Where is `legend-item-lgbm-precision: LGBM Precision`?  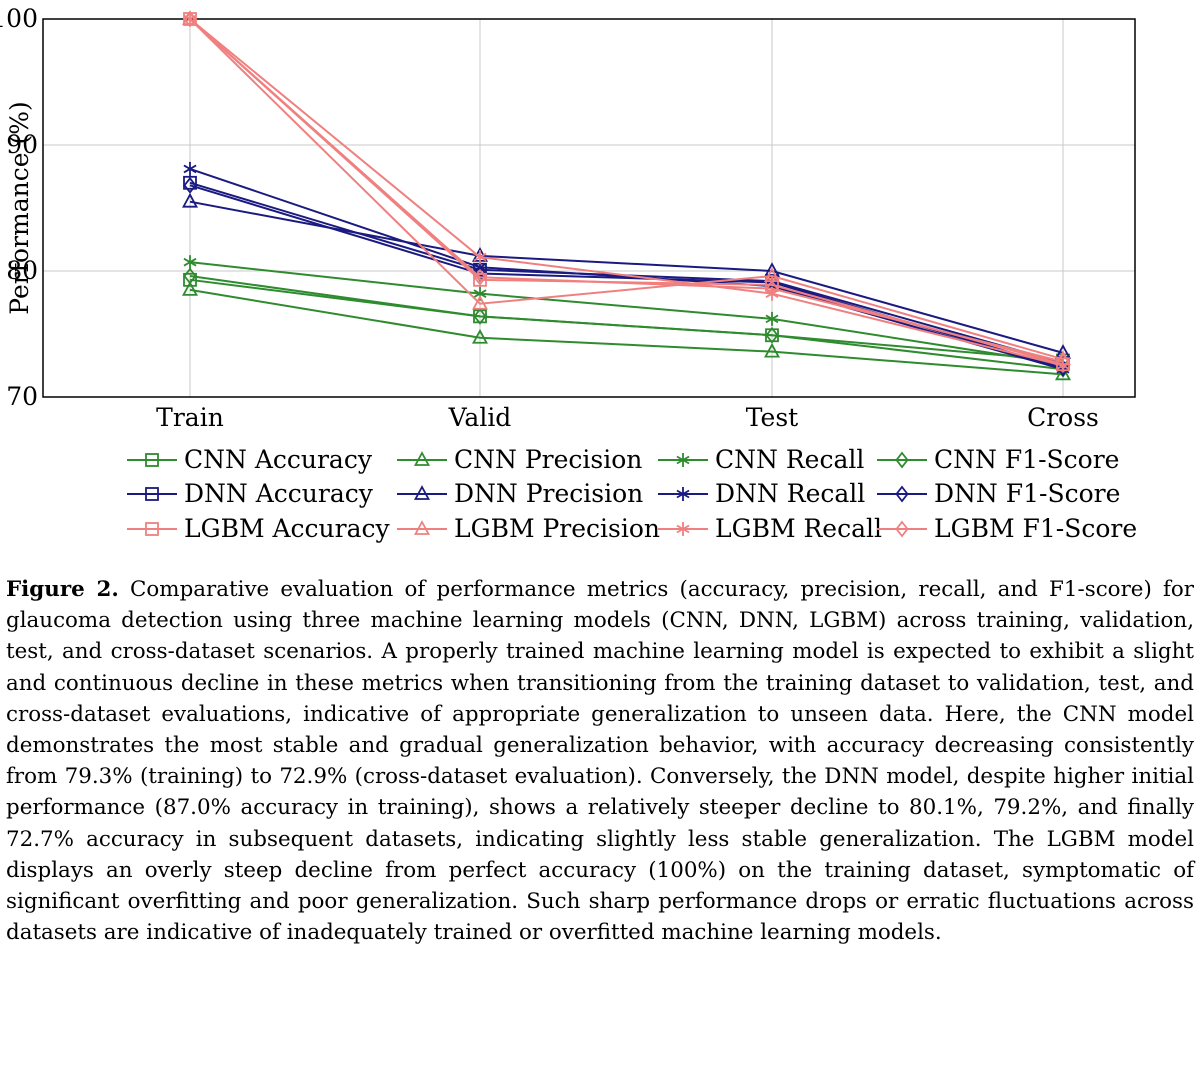
legend-item-lgbm-precision: LGBM Precision is located at coordinates (528, 528).